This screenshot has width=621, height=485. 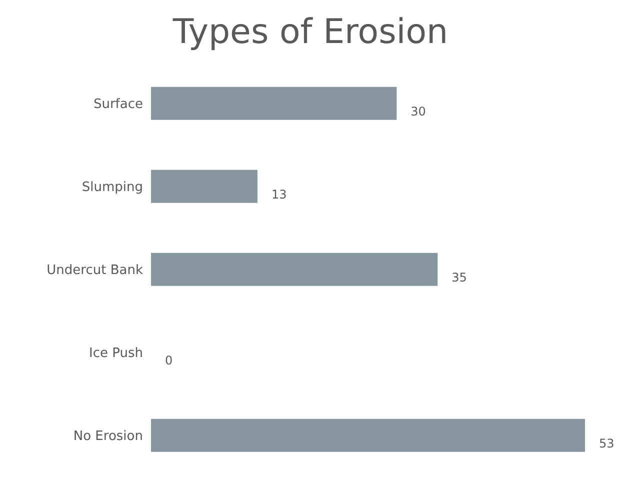 What do you see at coordinates (118, 104) in the screenshot?
I see `y-tick-label: Surface` at bounding box center [118, 104].